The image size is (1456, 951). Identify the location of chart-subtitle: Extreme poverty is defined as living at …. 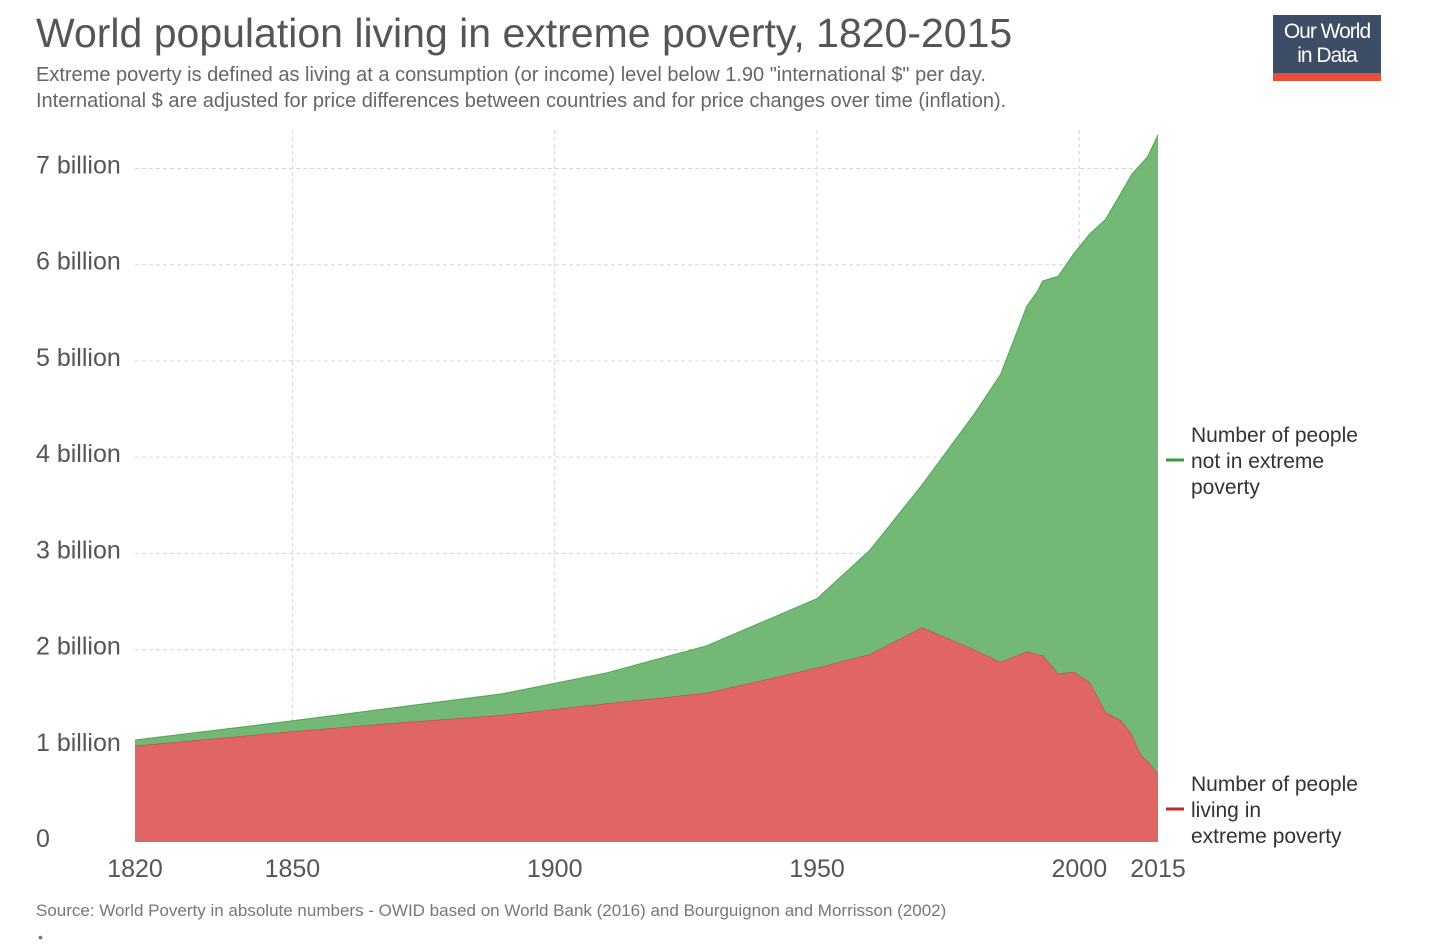
(521, 88).